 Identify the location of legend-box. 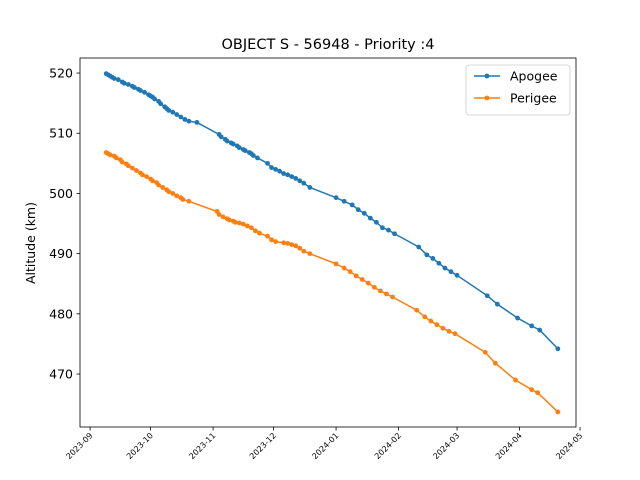
(518, 90).